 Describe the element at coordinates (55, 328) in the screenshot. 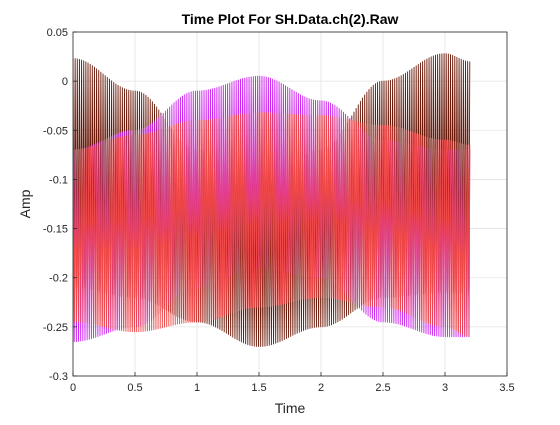

I see `y-tick-label: -0.25` at that location.